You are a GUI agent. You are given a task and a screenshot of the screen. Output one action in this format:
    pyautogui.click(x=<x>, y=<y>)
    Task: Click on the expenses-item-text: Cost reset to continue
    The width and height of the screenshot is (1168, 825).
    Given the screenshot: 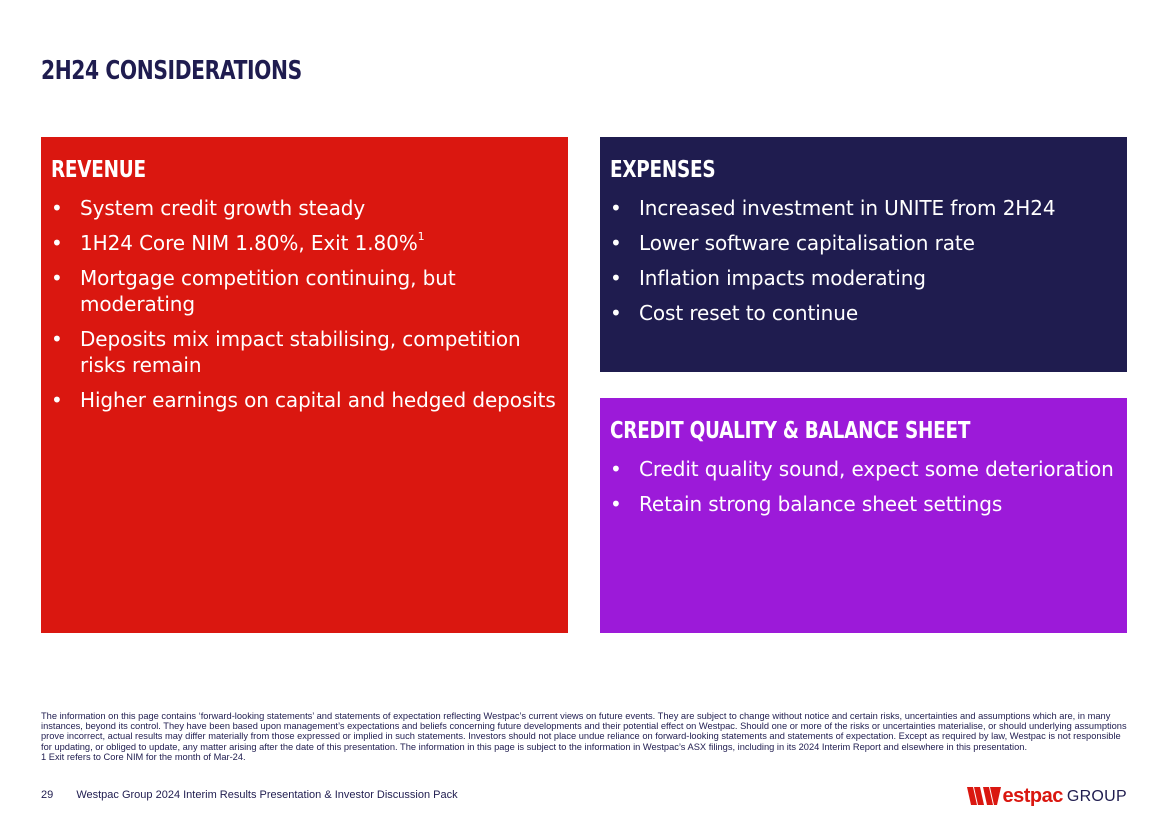 What is the action you would take?
    pyautogui.click(x=749, y=313)
    